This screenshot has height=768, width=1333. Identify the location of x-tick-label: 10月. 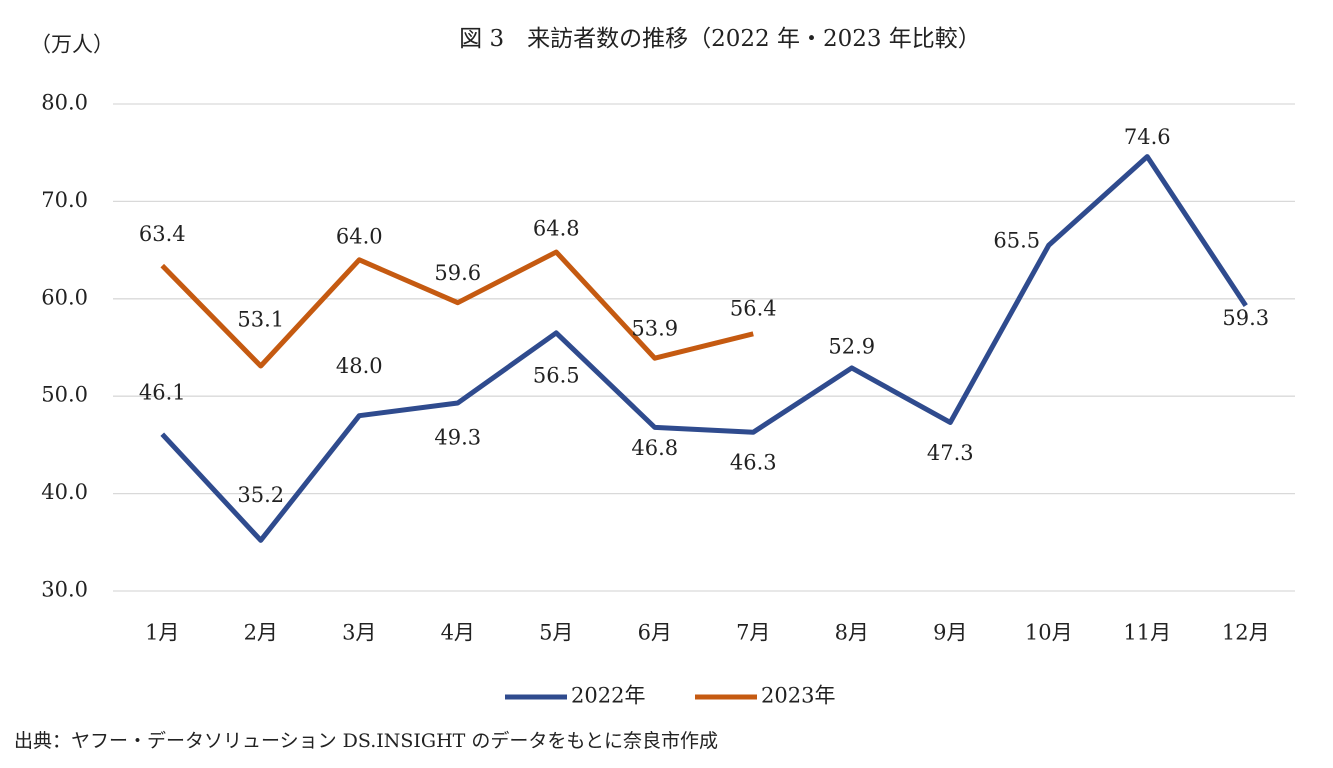
(1049, 633).